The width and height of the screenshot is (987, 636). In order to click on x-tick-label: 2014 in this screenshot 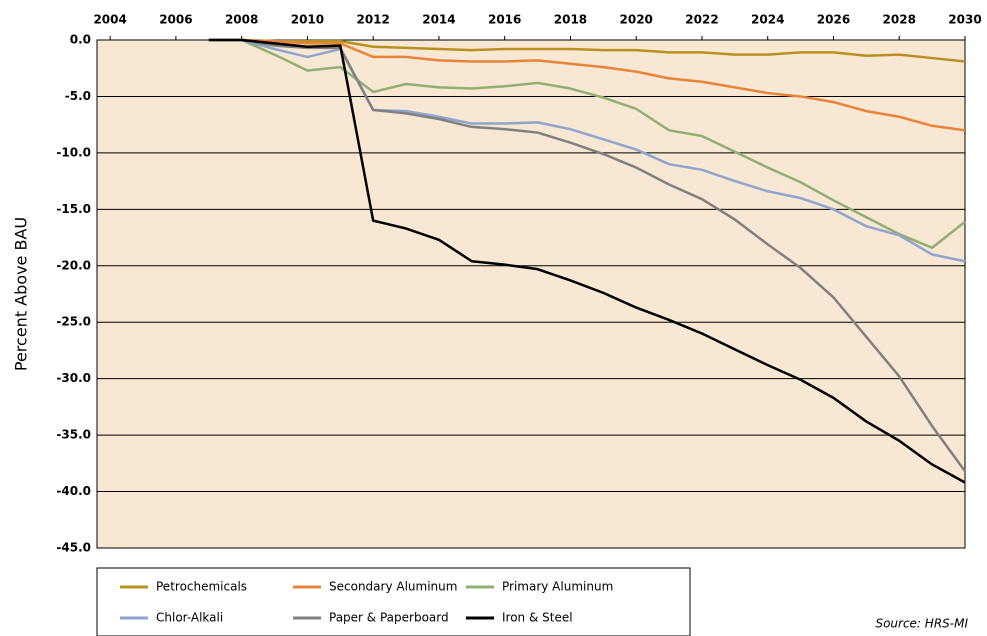, I will do `click(438, 20)`.